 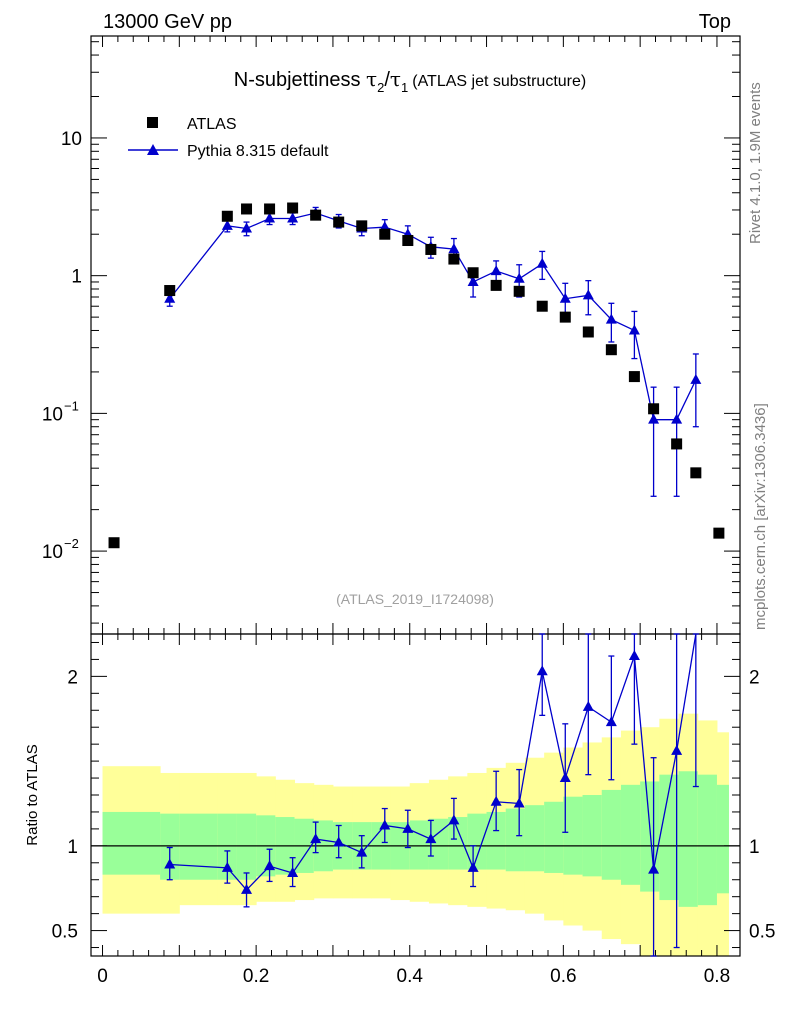 I want to click on header-top-label: Top, so click(x=715, y=22).